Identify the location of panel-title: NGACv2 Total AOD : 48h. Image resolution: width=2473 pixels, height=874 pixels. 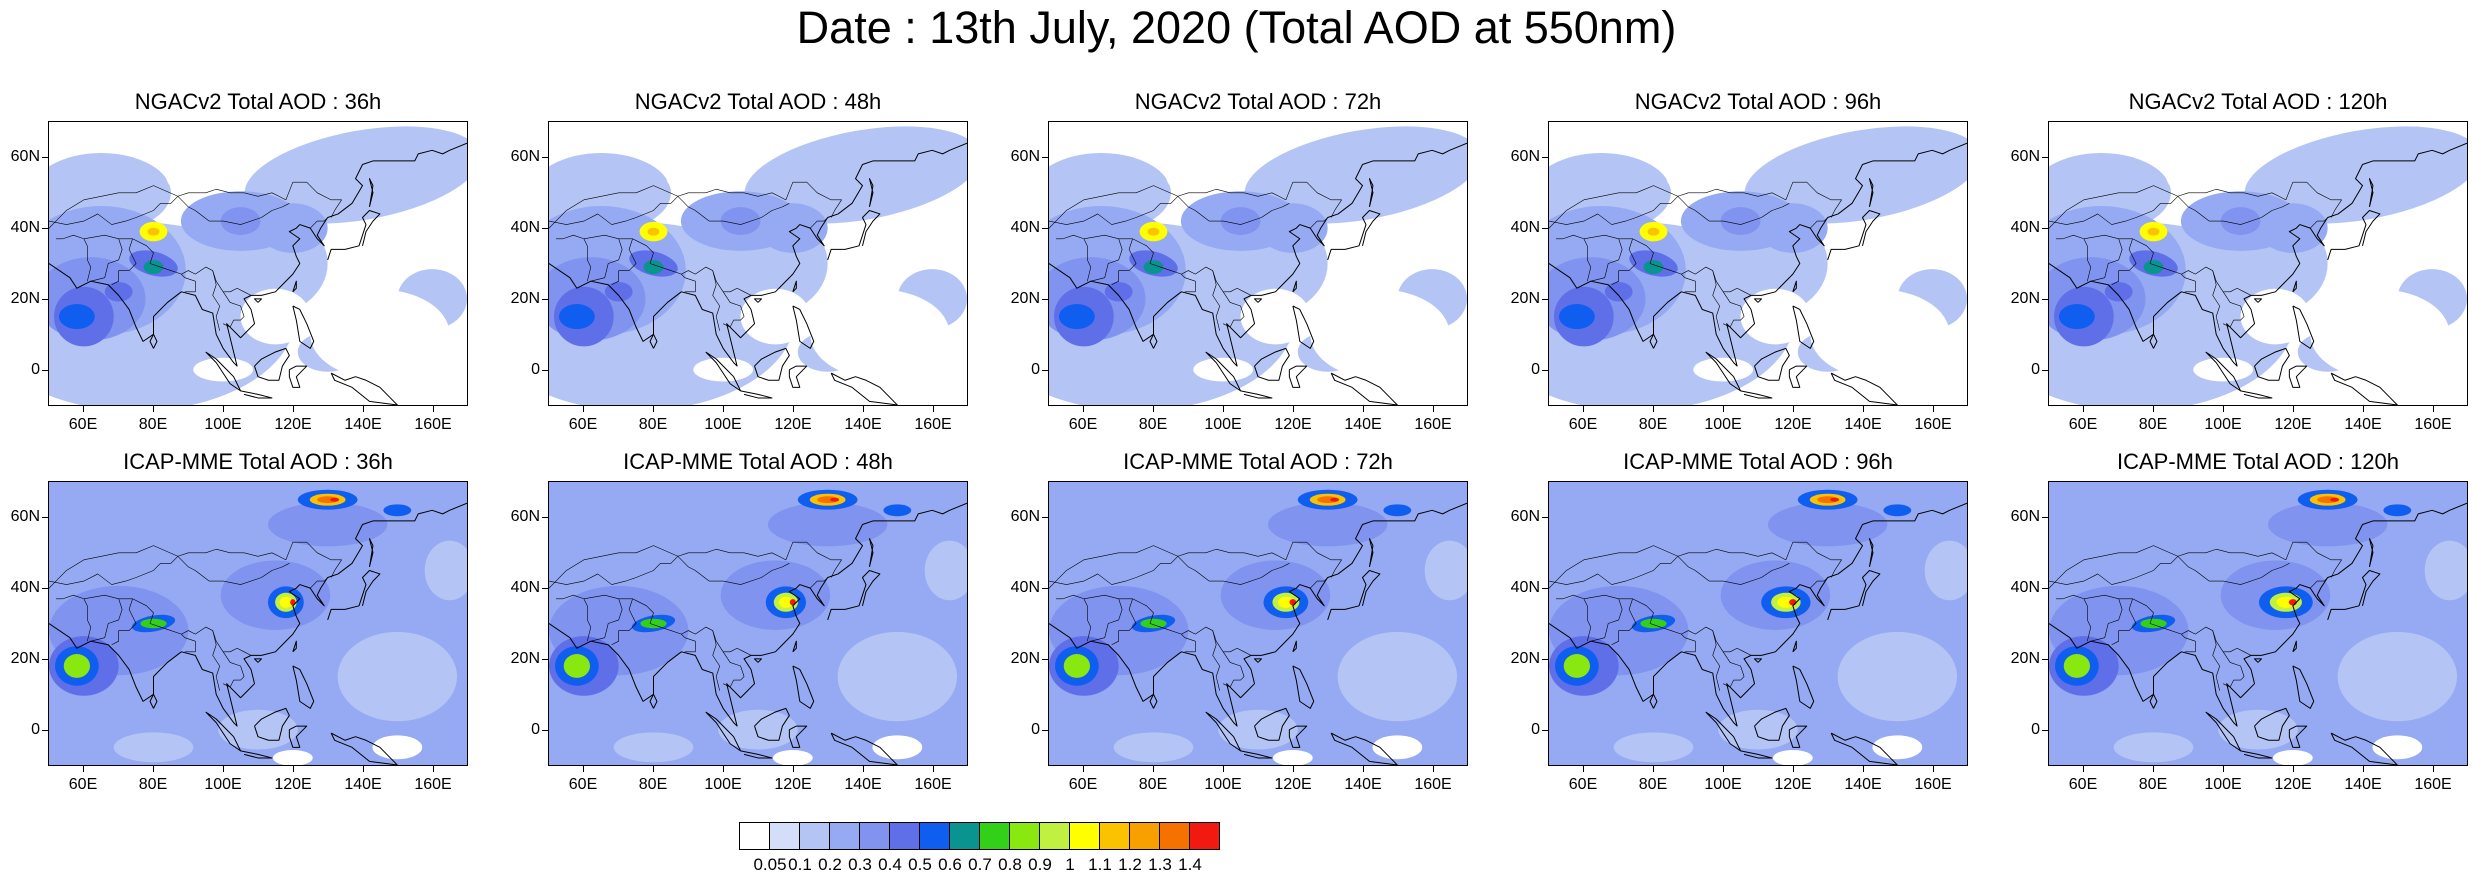
(758, 101).